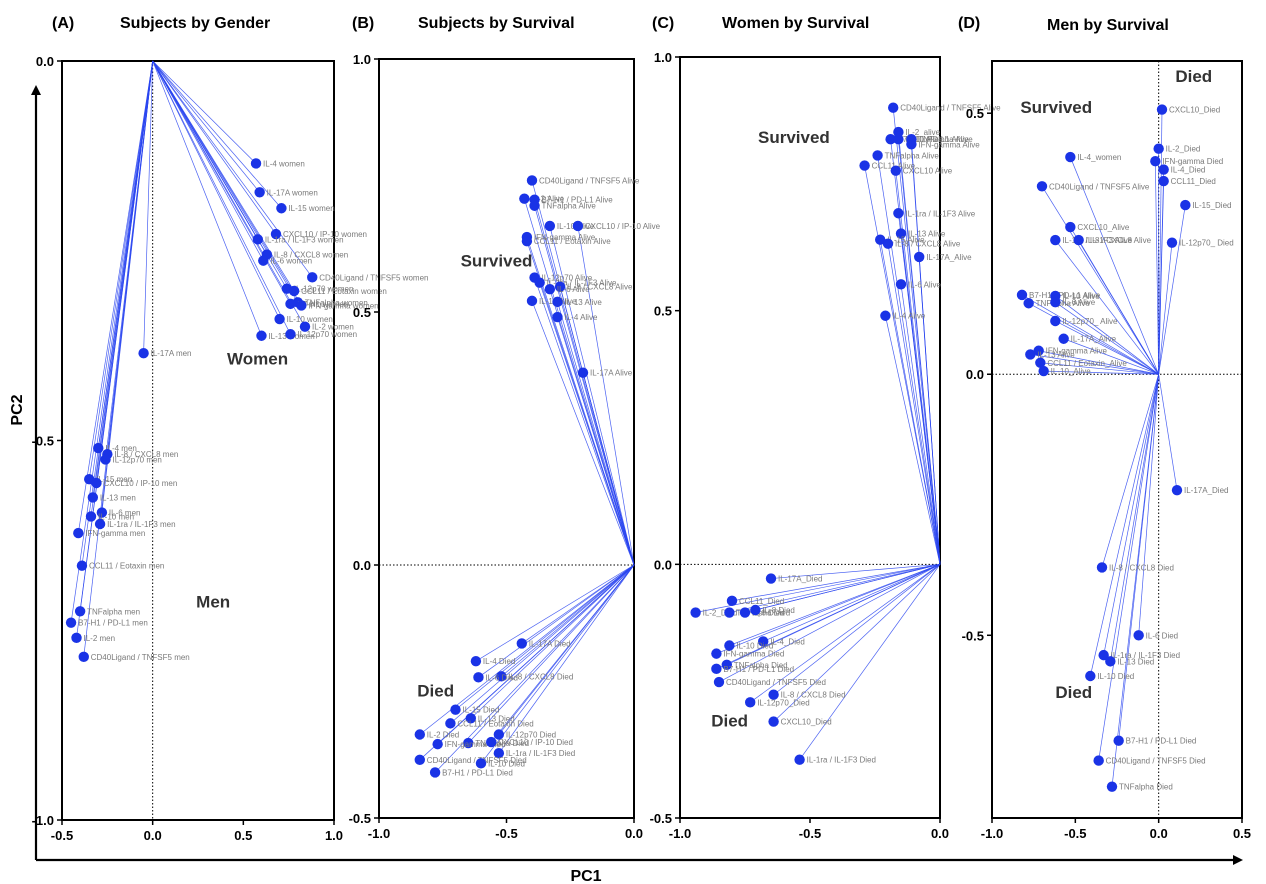 Image resolution: width=1266 pixels, height=884 pixels. Describe the element at coordinates (763, 613) in the screenshot. I see `point-label: TNFalpha Died` at that location.